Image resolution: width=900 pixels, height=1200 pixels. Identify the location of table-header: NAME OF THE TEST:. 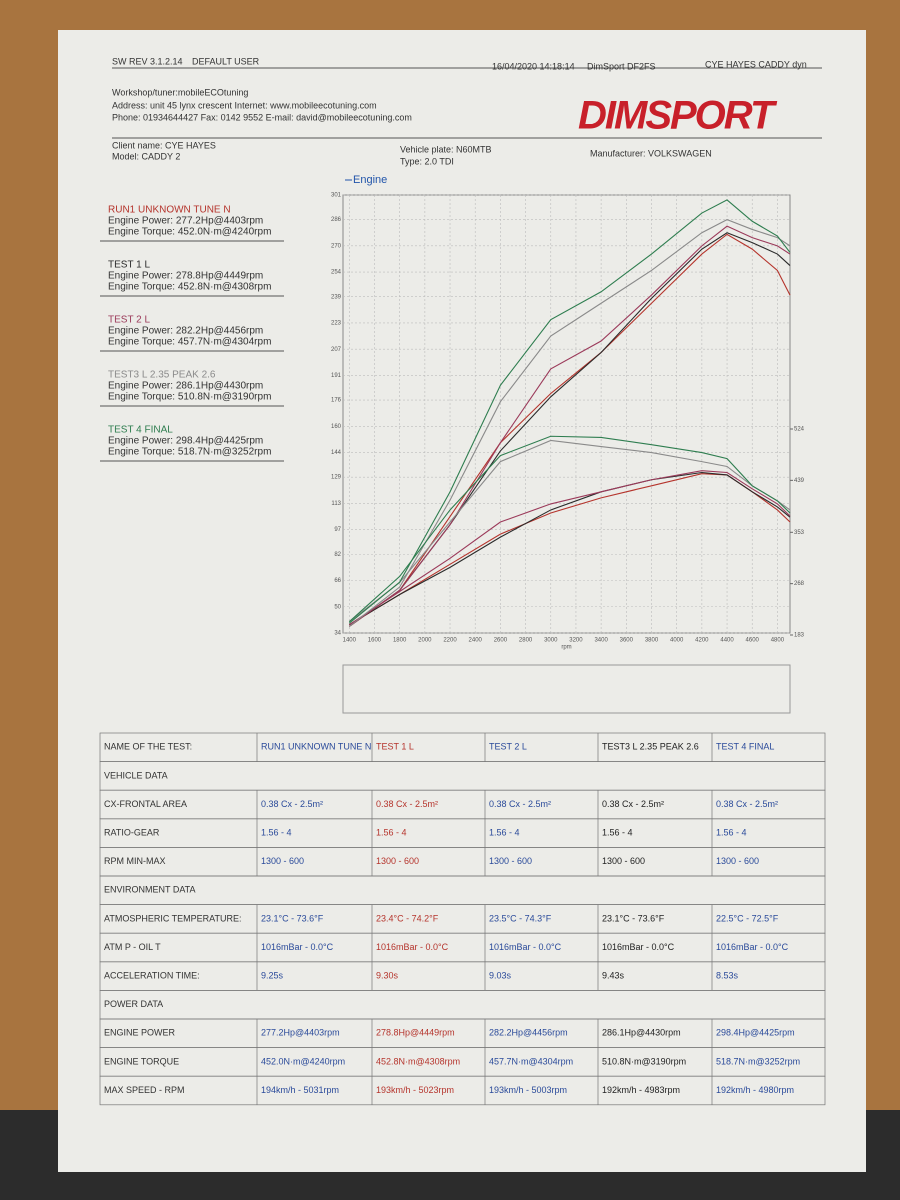
(148, 747).